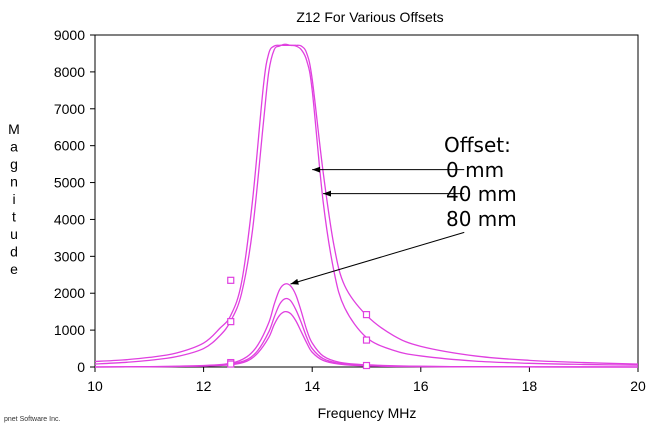  What do you see at coordinates (312, 386) in the screenshot?
I see `x-tick-label: 14` at bounding box center [312, 386].